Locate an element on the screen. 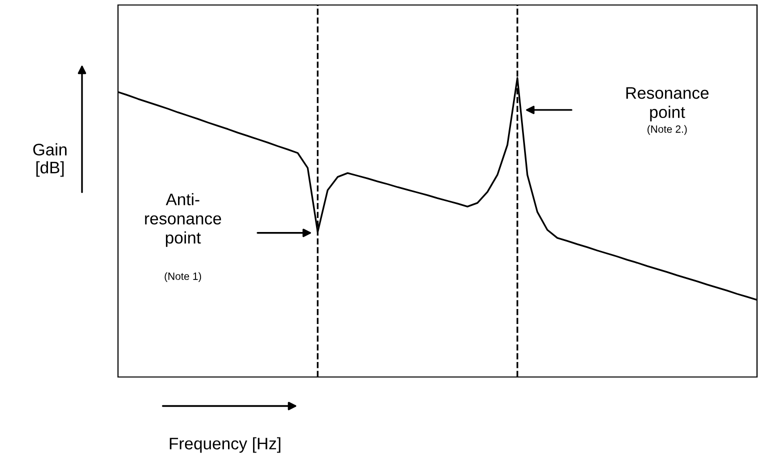  annotation: (Note 2.) is located at coordinates (667, 130).